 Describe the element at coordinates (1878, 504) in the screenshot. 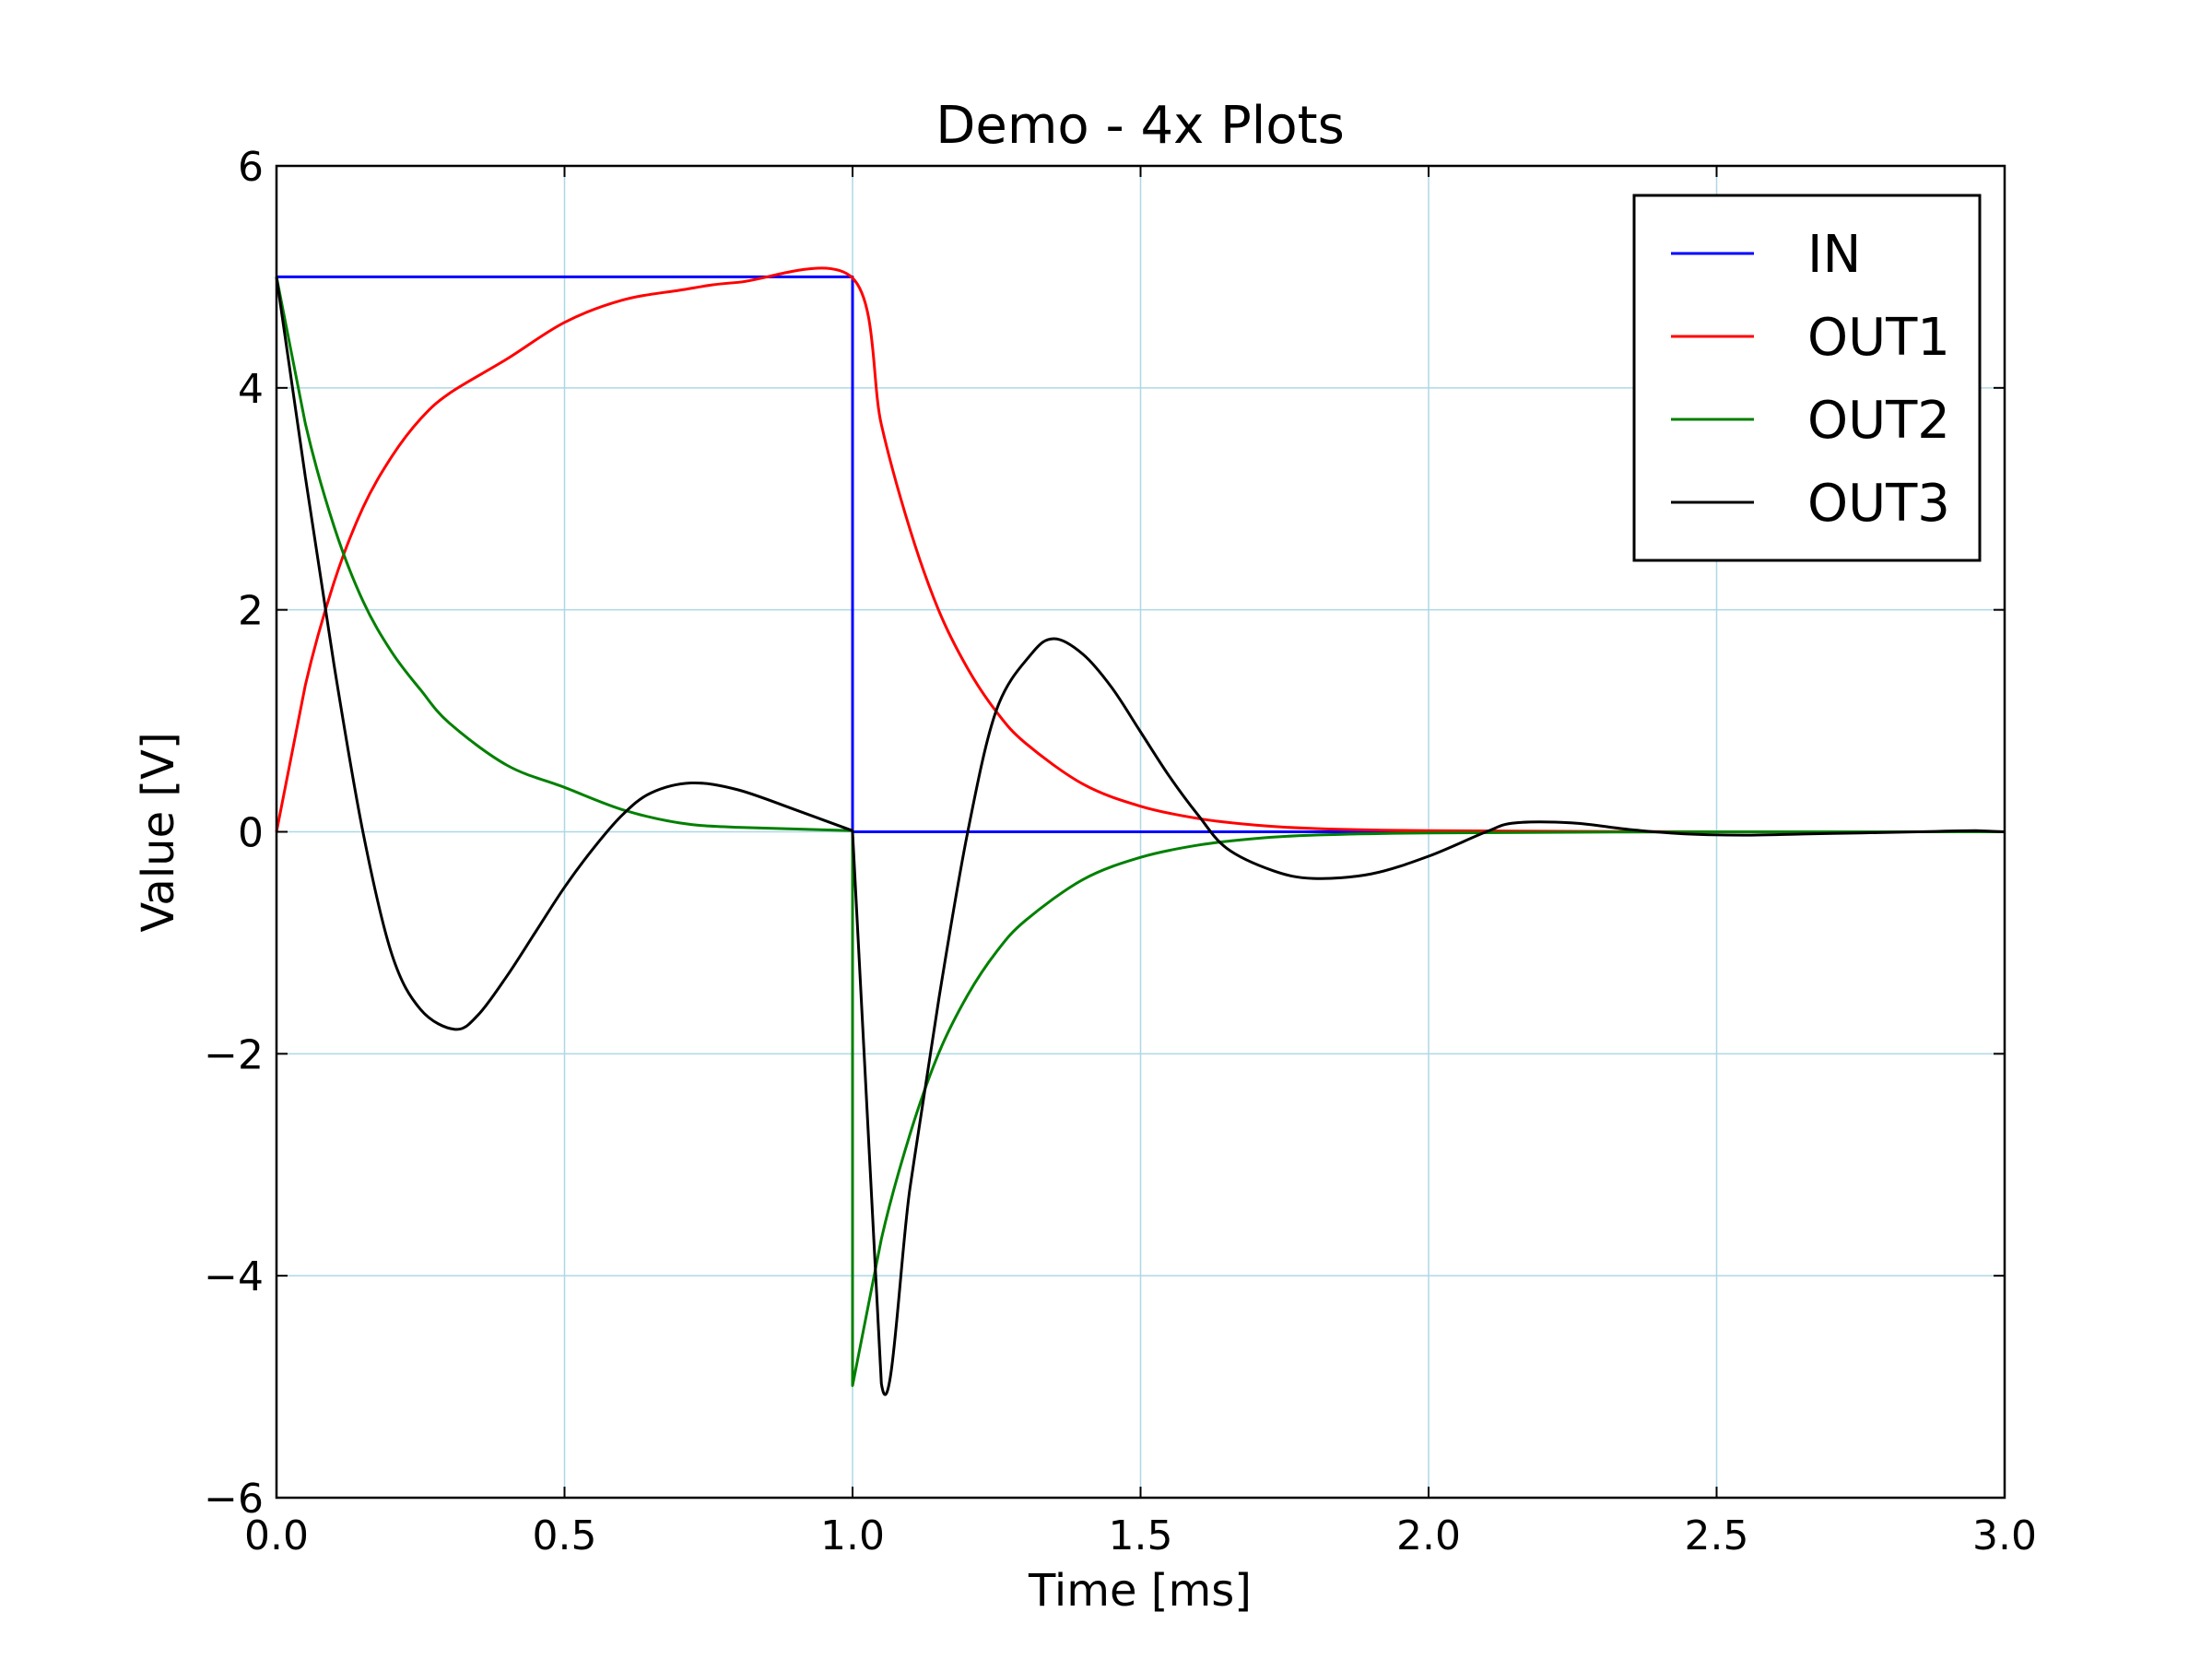

I see `legend-label: OUT3` at that location.